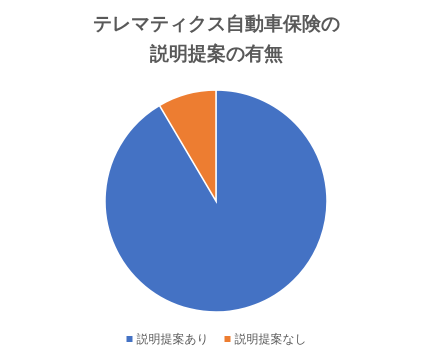 The height and width of the screenshot is (360, 433). What do you see at coordinates (172, 339) in the screenshot?
I see `legend-label: 説明提案あり` at bounding box center [172, 339].